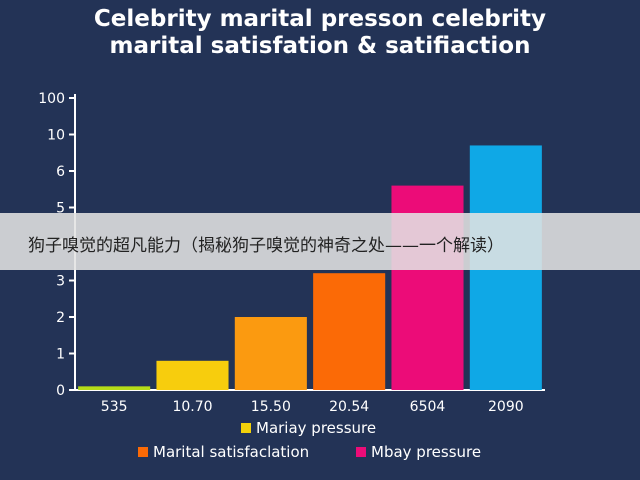 This screenshot has width=640, height=480. What do you see at coordinates (426, 452) in the screenshot?
I see `legend-label: Mbay pressure` at bounding box center [426, 452].